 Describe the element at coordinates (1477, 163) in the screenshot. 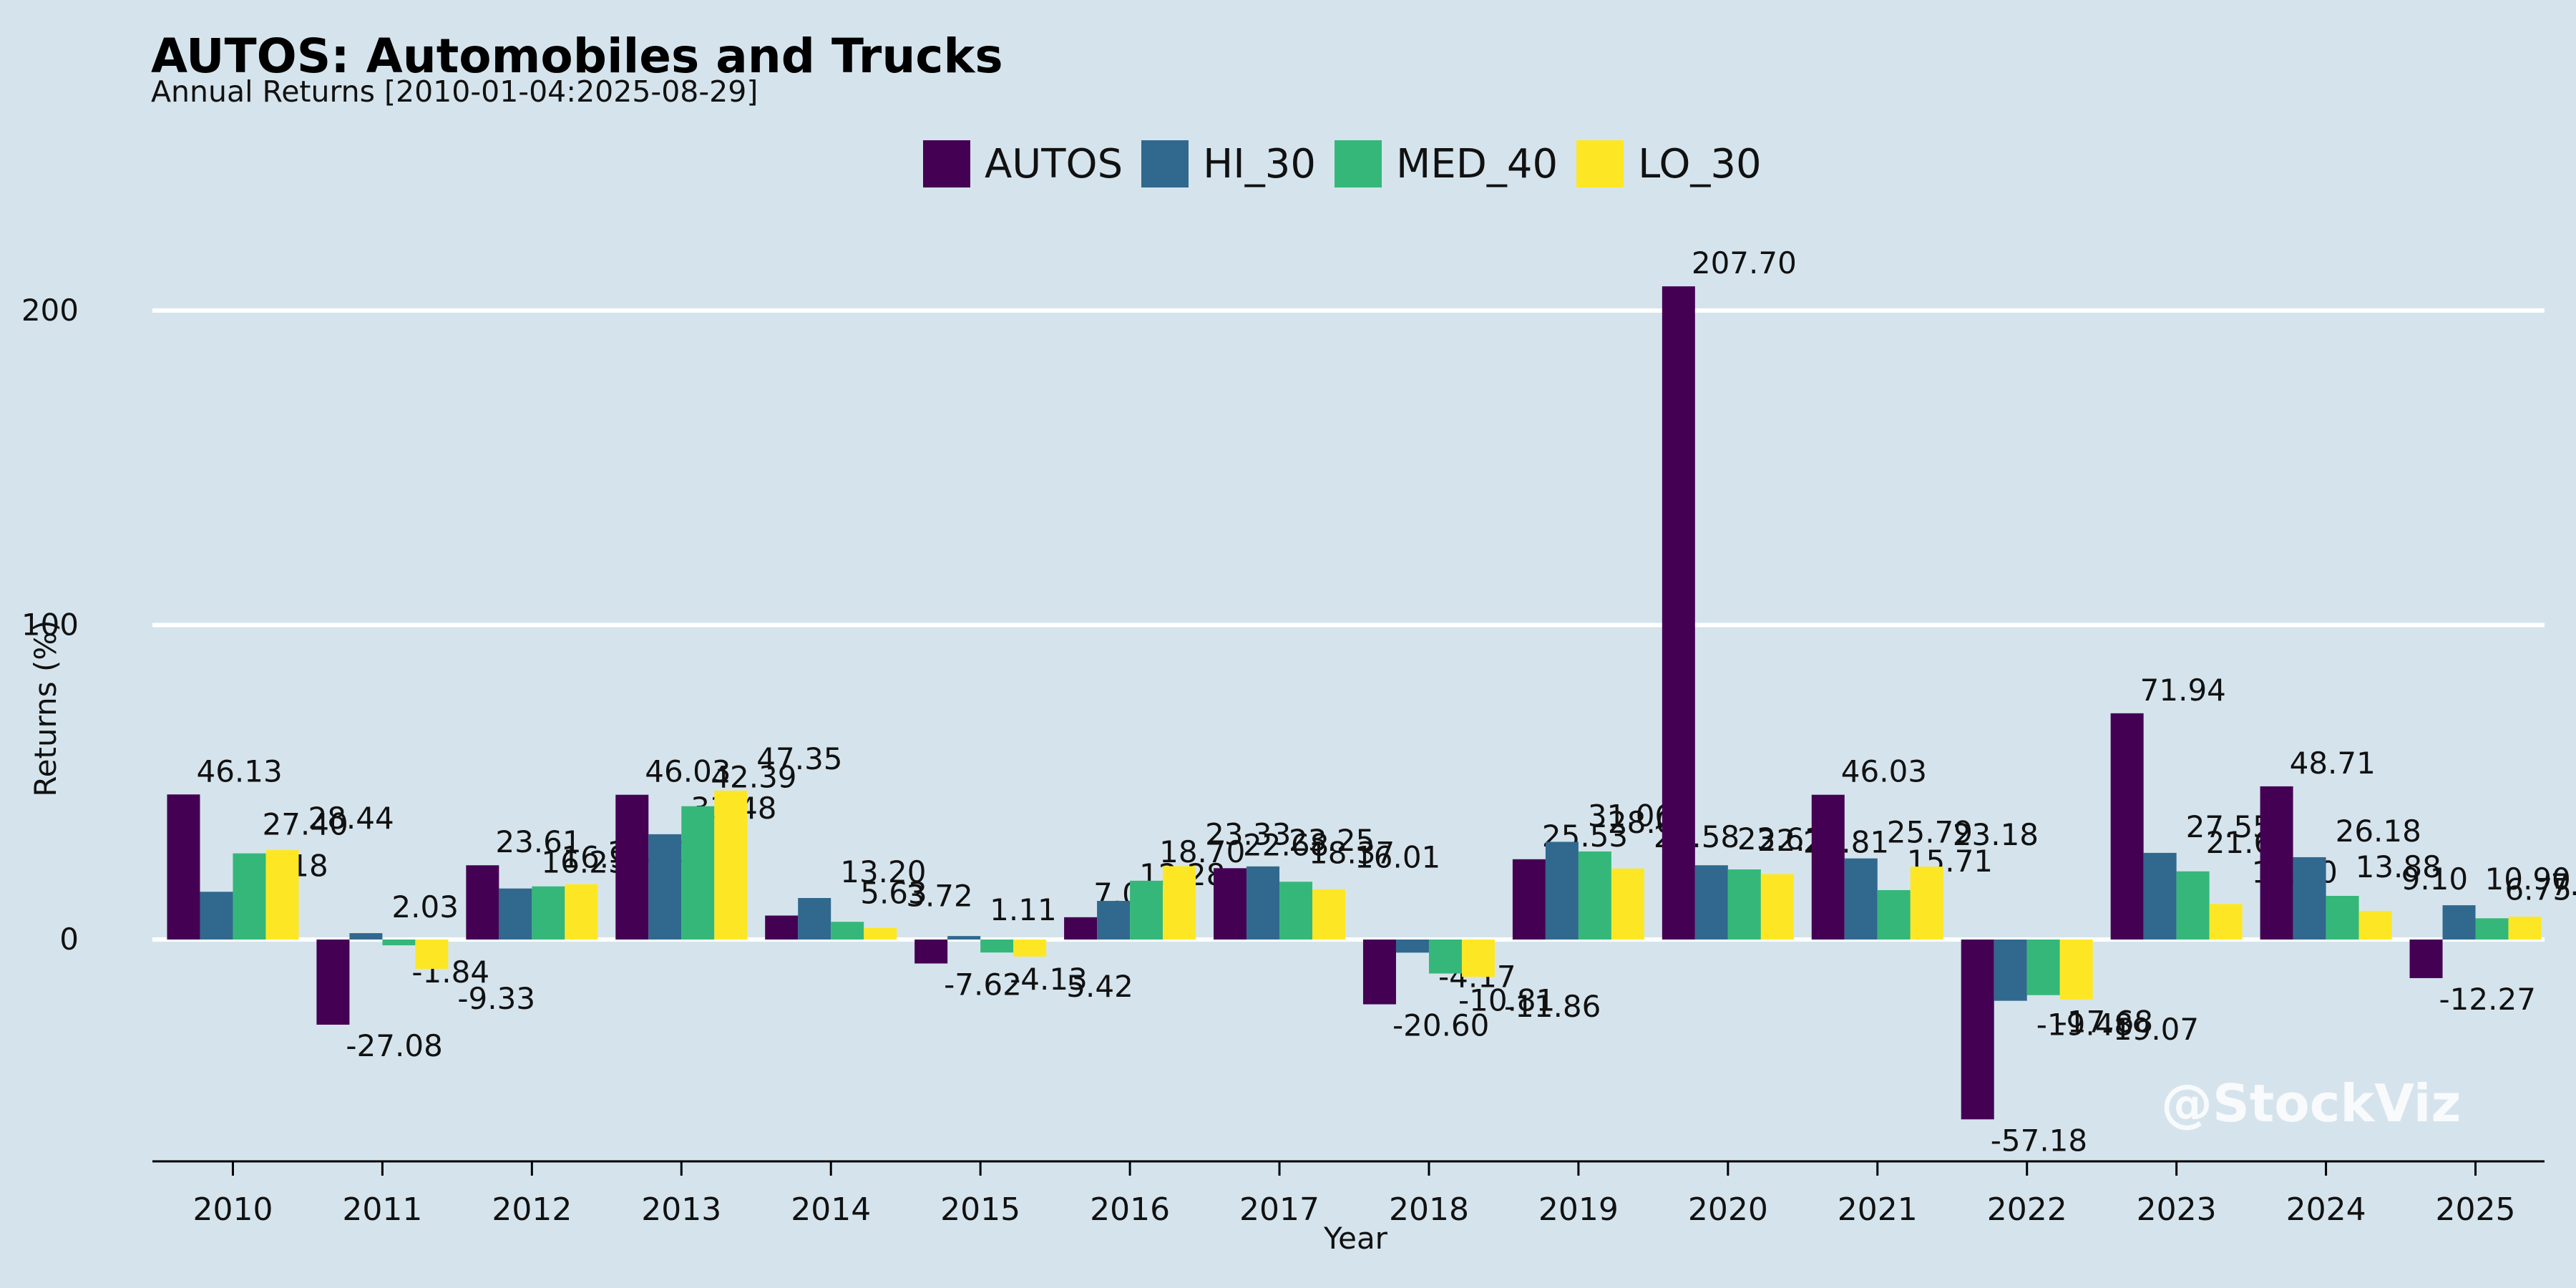

I see `legend-label-med40: MED_40` at that location.